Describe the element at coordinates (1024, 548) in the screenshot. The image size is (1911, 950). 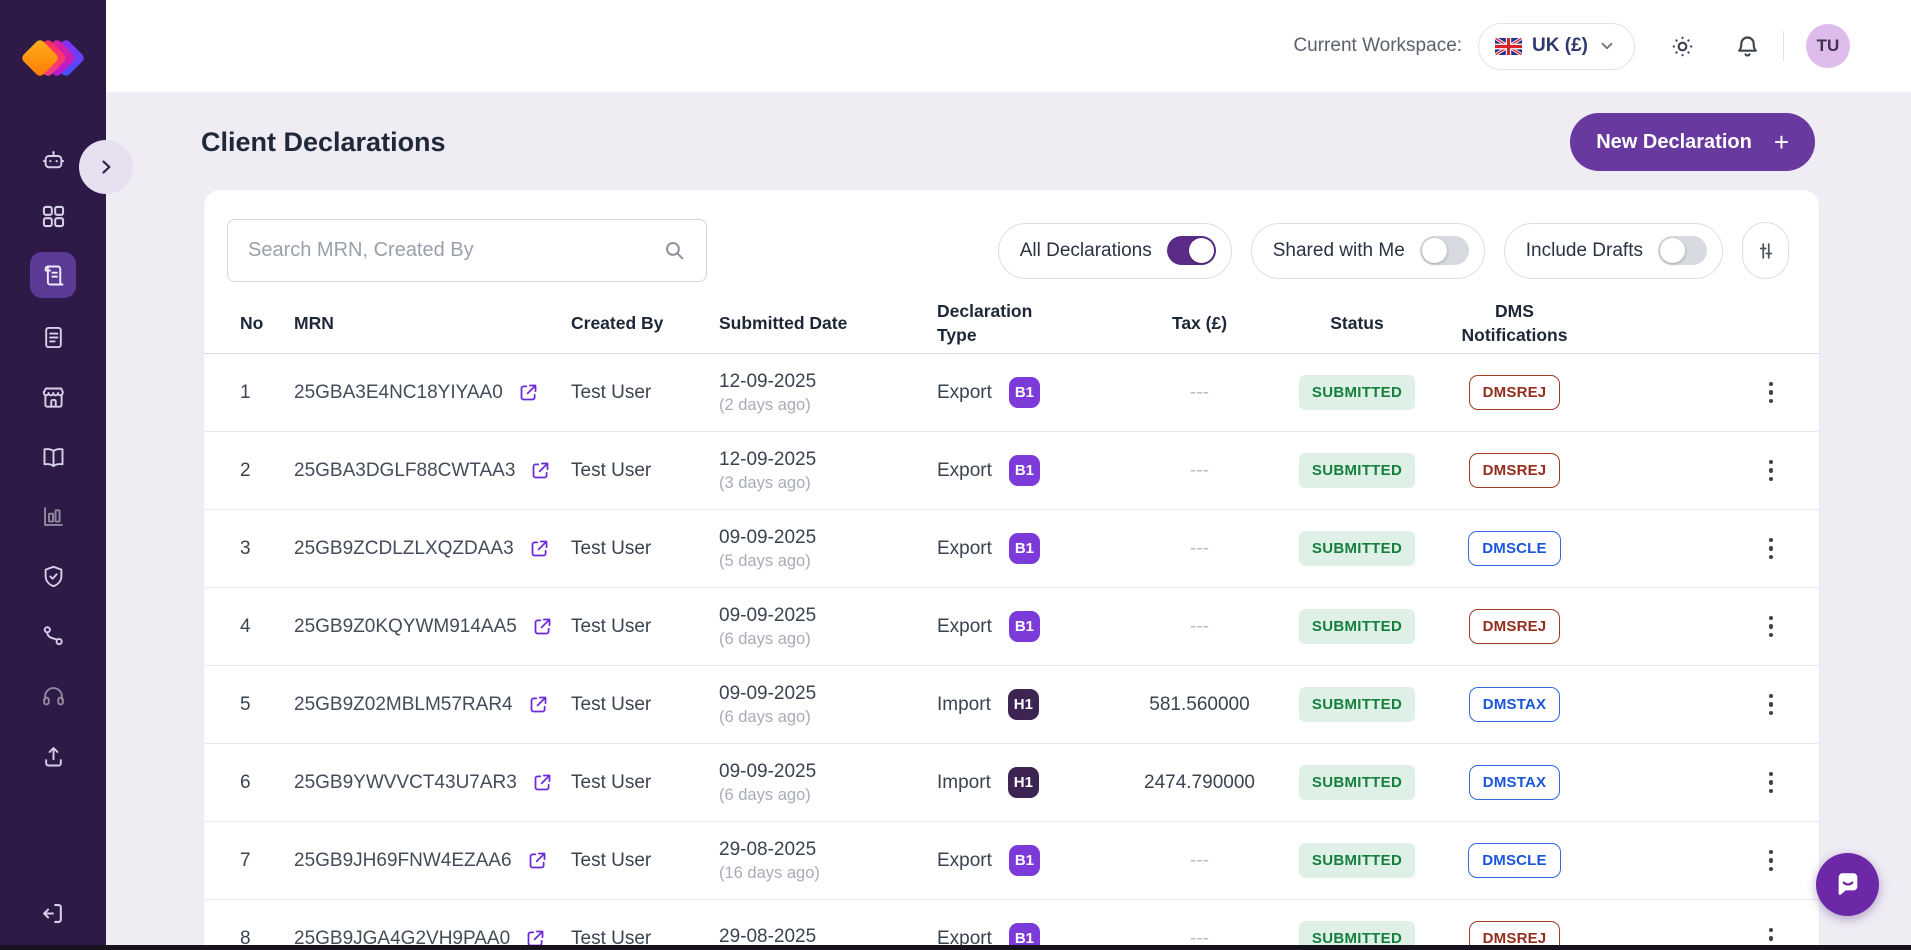
I see `type-badge: B1` at that location.